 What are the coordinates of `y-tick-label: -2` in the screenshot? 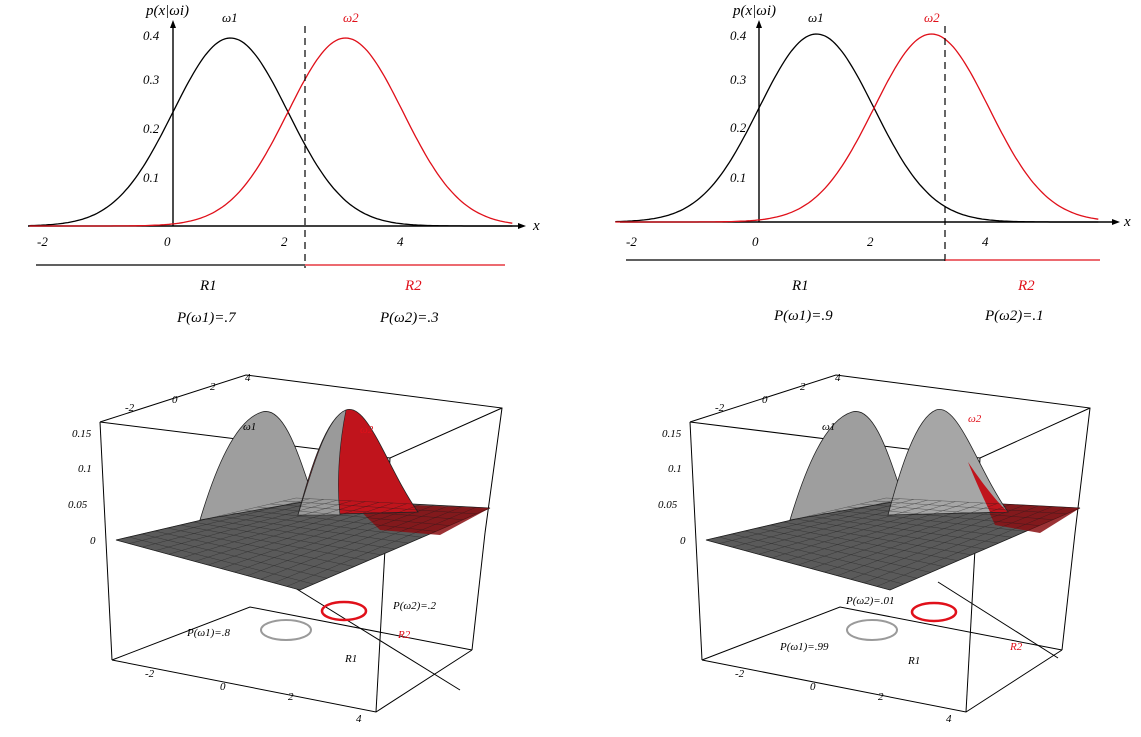 It's located at (130, 408).